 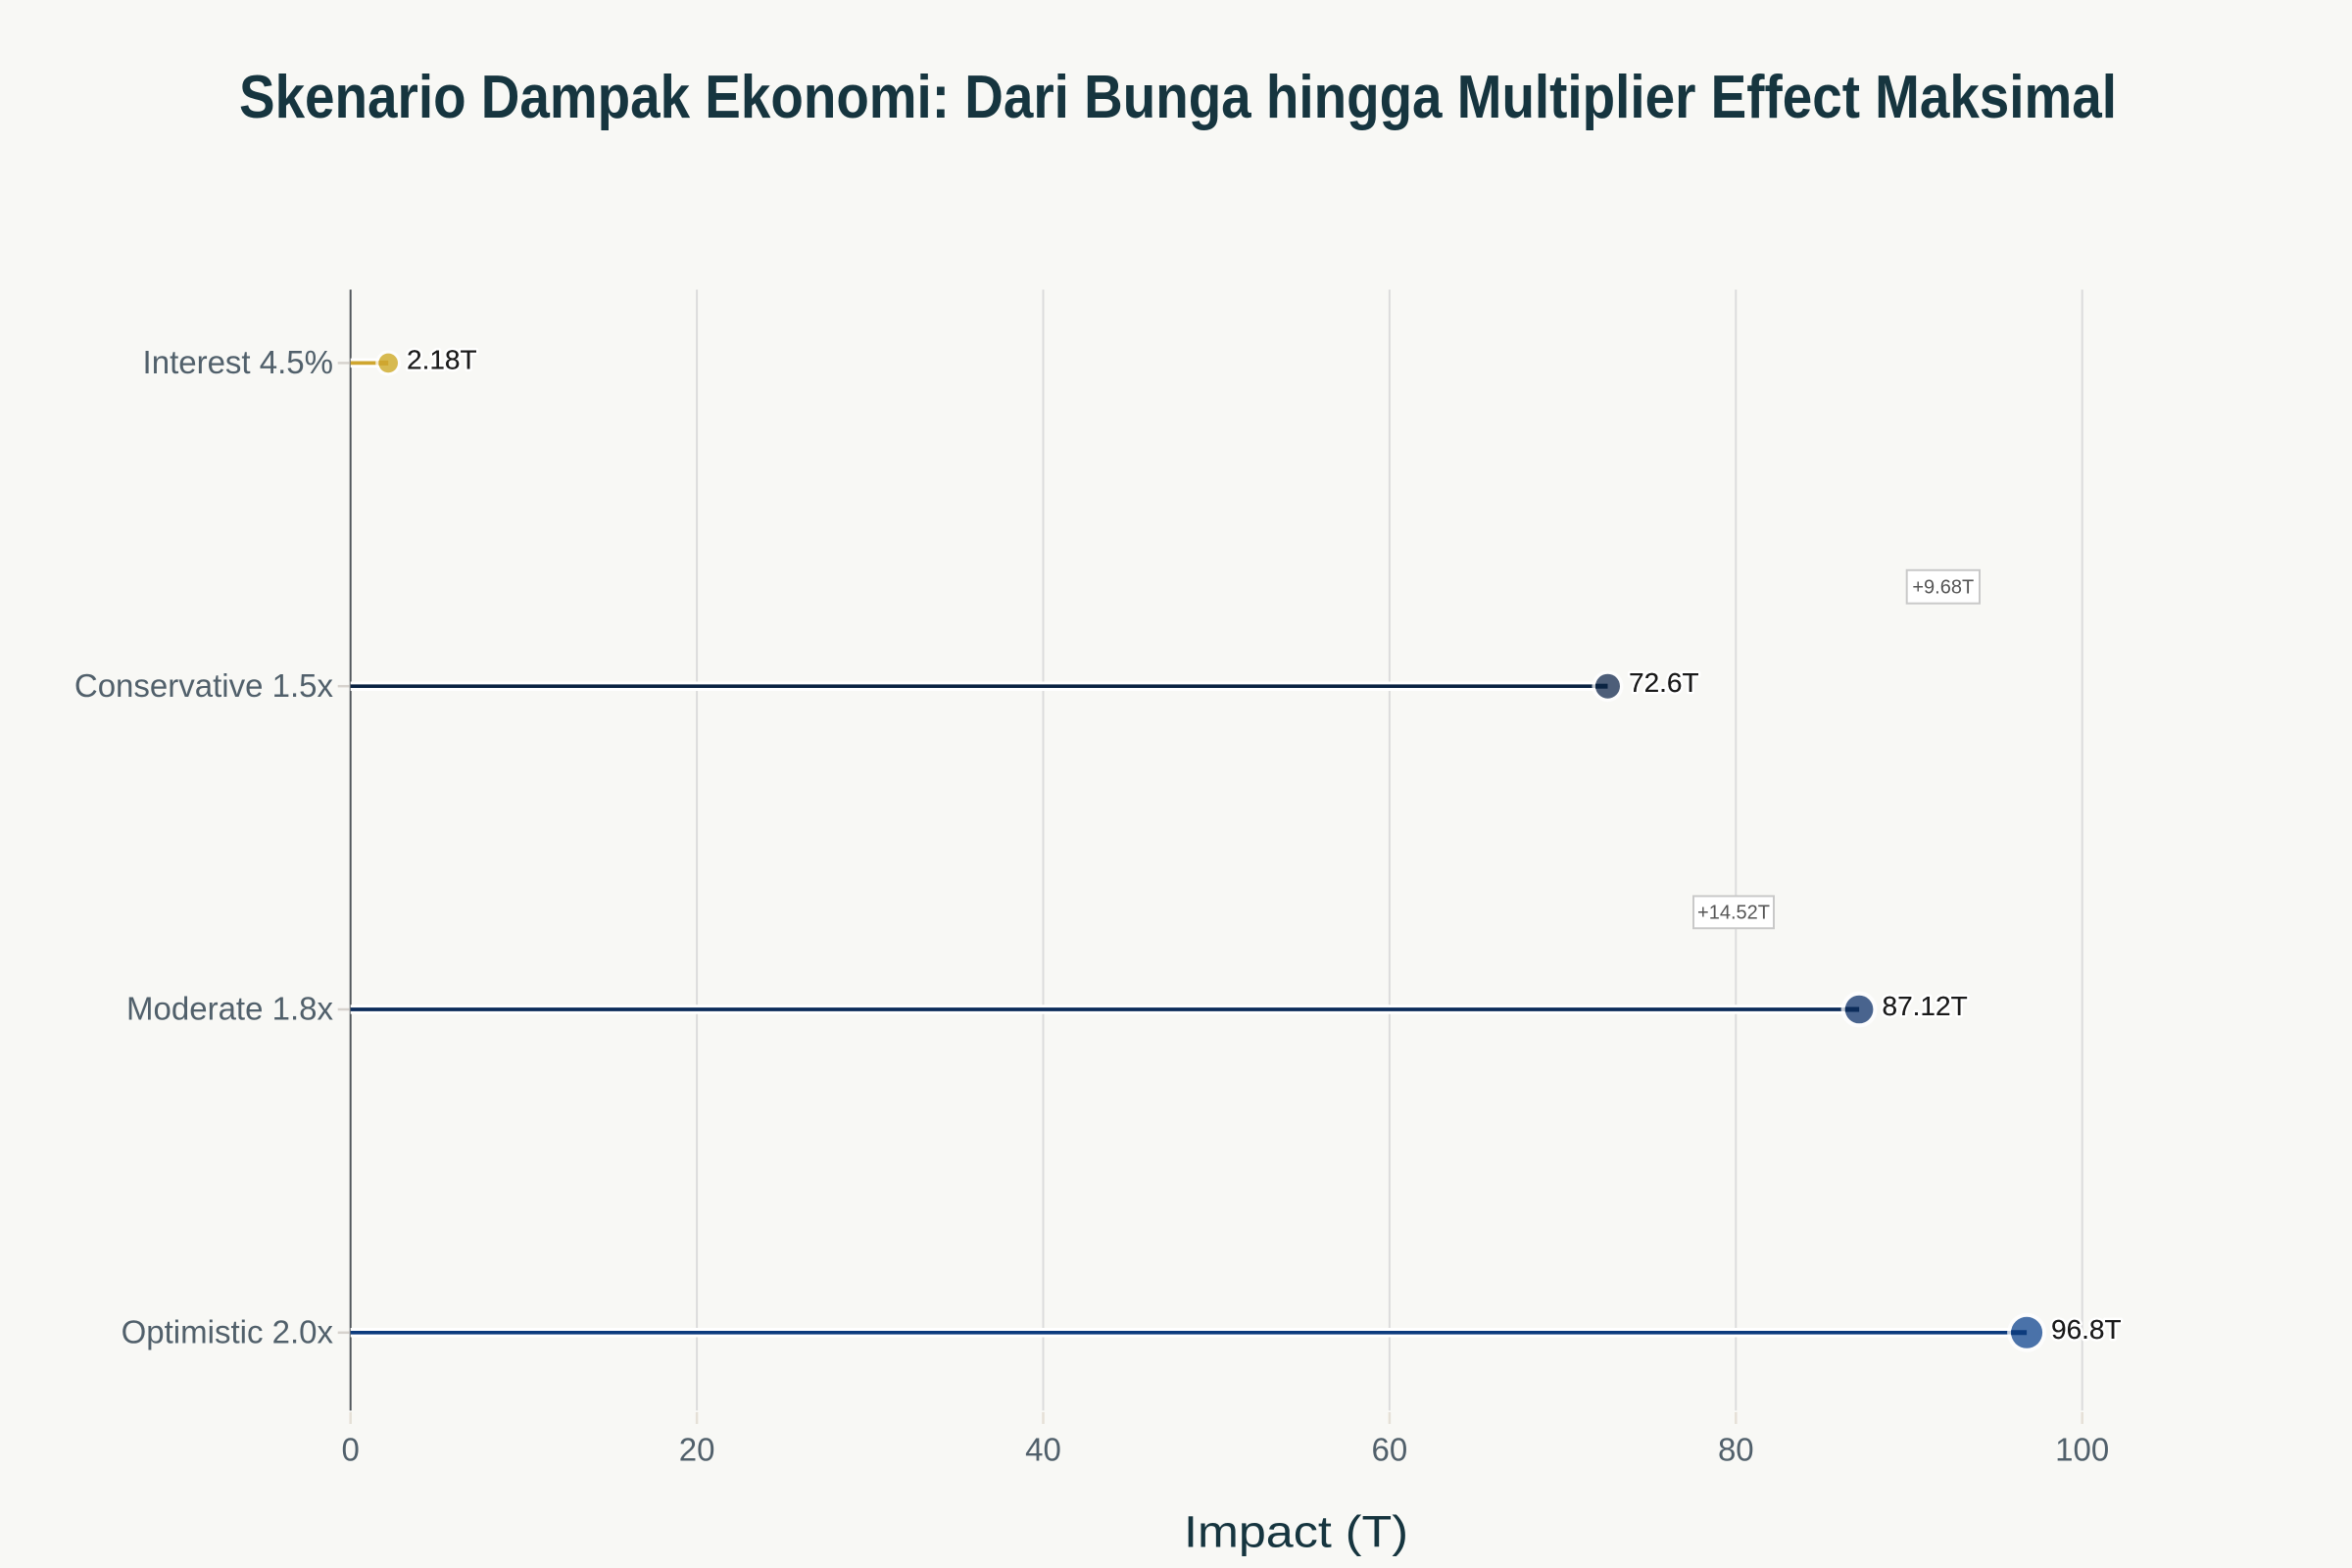 What do you see at coordinates (2082, 1450) in the screenshot?
I see `svg-text: 100` at bounding box center [2082, 1450].